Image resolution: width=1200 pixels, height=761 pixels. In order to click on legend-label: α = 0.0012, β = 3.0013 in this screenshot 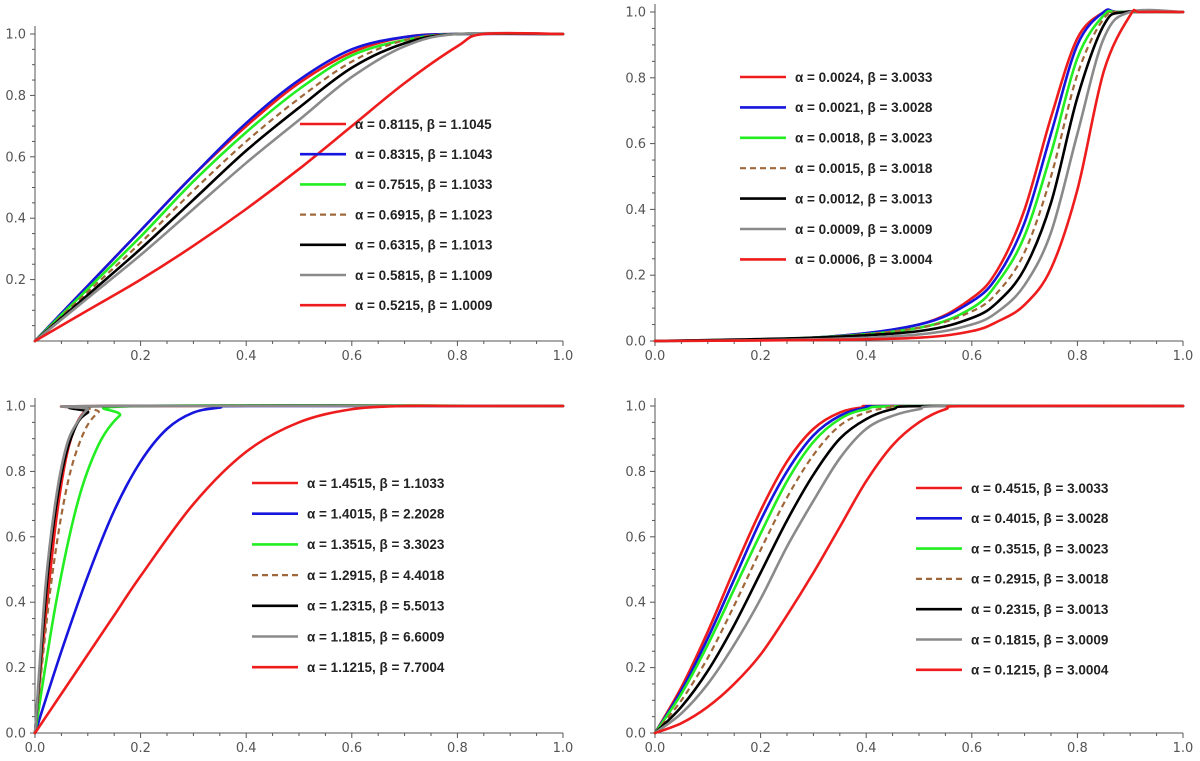, I will do `click(864, 198)`.